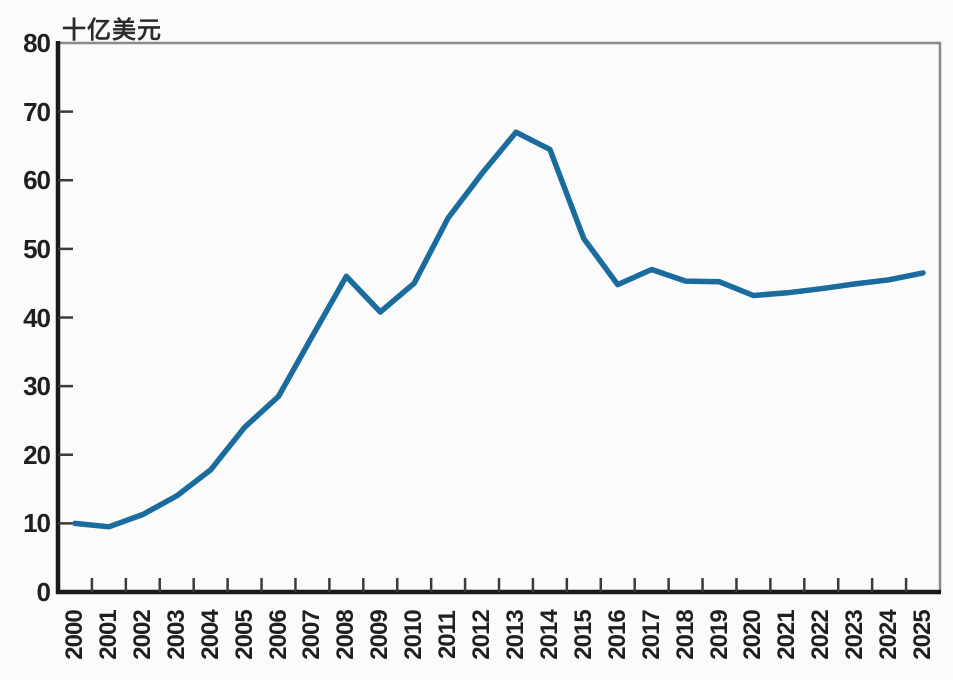  Describe the element at coordinates (380, 635) in the screenshot. I see `x-tick-label: 2009` at that location.